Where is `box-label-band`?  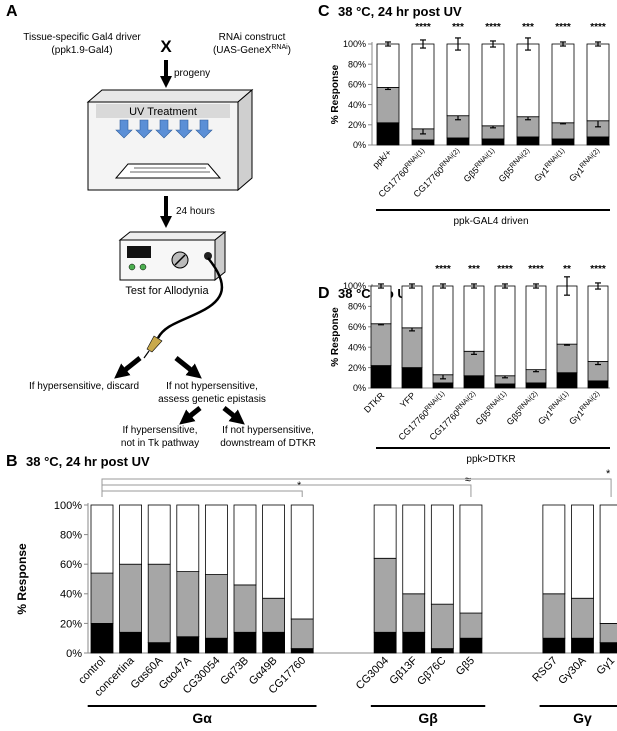
box-label-band is located at coordinates (163, 111).